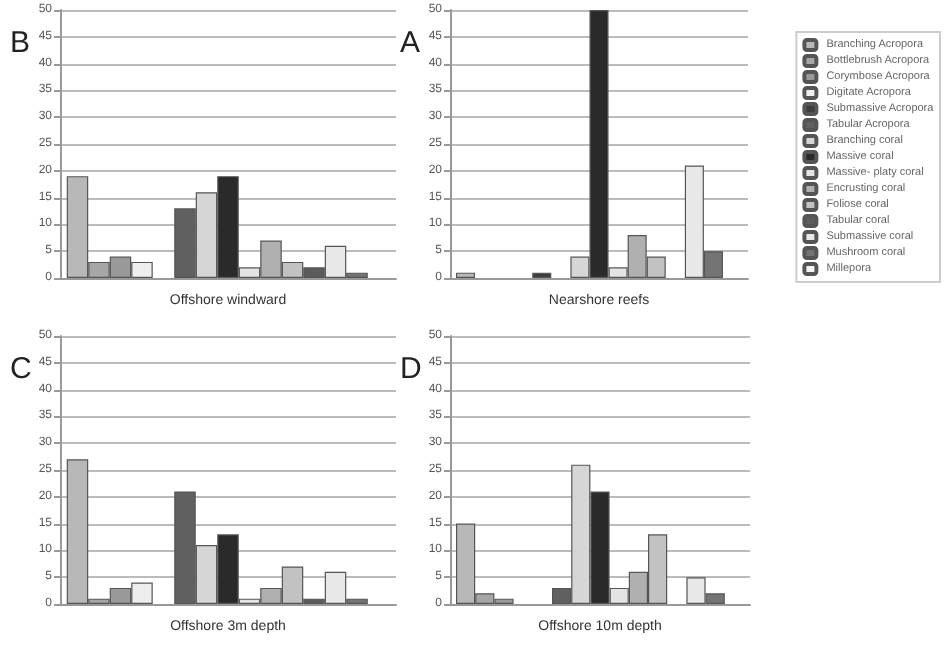 This screenshot has width=948, height=654. I want to click on text: C, so click(21, 369).